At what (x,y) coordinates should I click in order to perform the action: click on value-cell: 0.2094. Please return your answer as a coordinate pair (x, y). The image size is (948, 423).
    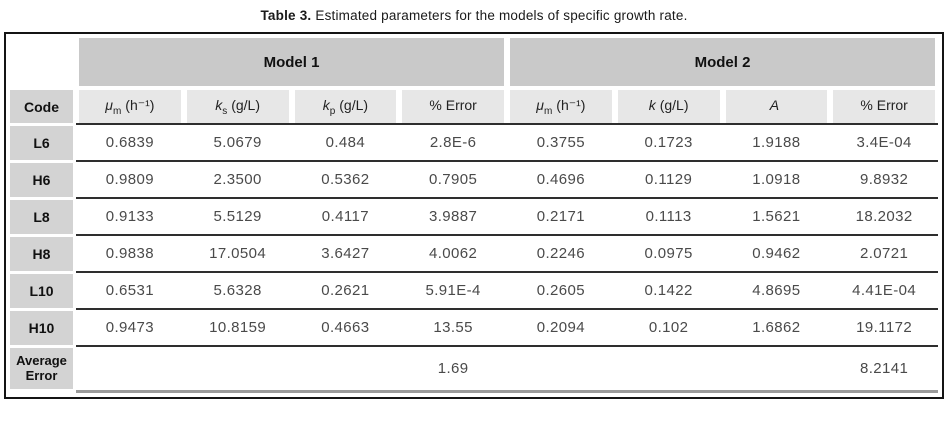
    Looking at the image, I should click on (561, 326).